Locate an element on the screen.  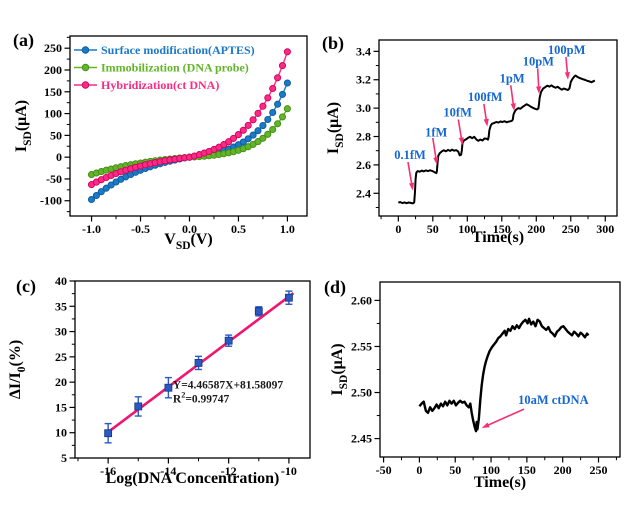
svg-text: -12 is located at coordinates (229, 471).